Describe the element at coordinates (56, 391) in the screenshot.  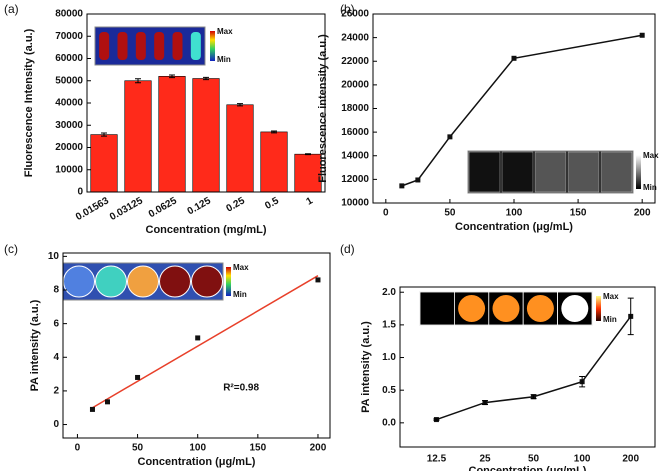
I see `y-tick-label: 2` at that location.